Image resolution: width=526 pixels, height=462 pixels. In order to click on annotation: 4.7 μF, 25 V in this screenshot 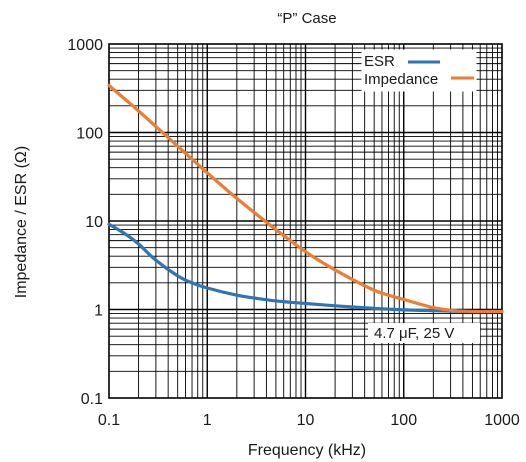, I will do `click(424, 333)`.